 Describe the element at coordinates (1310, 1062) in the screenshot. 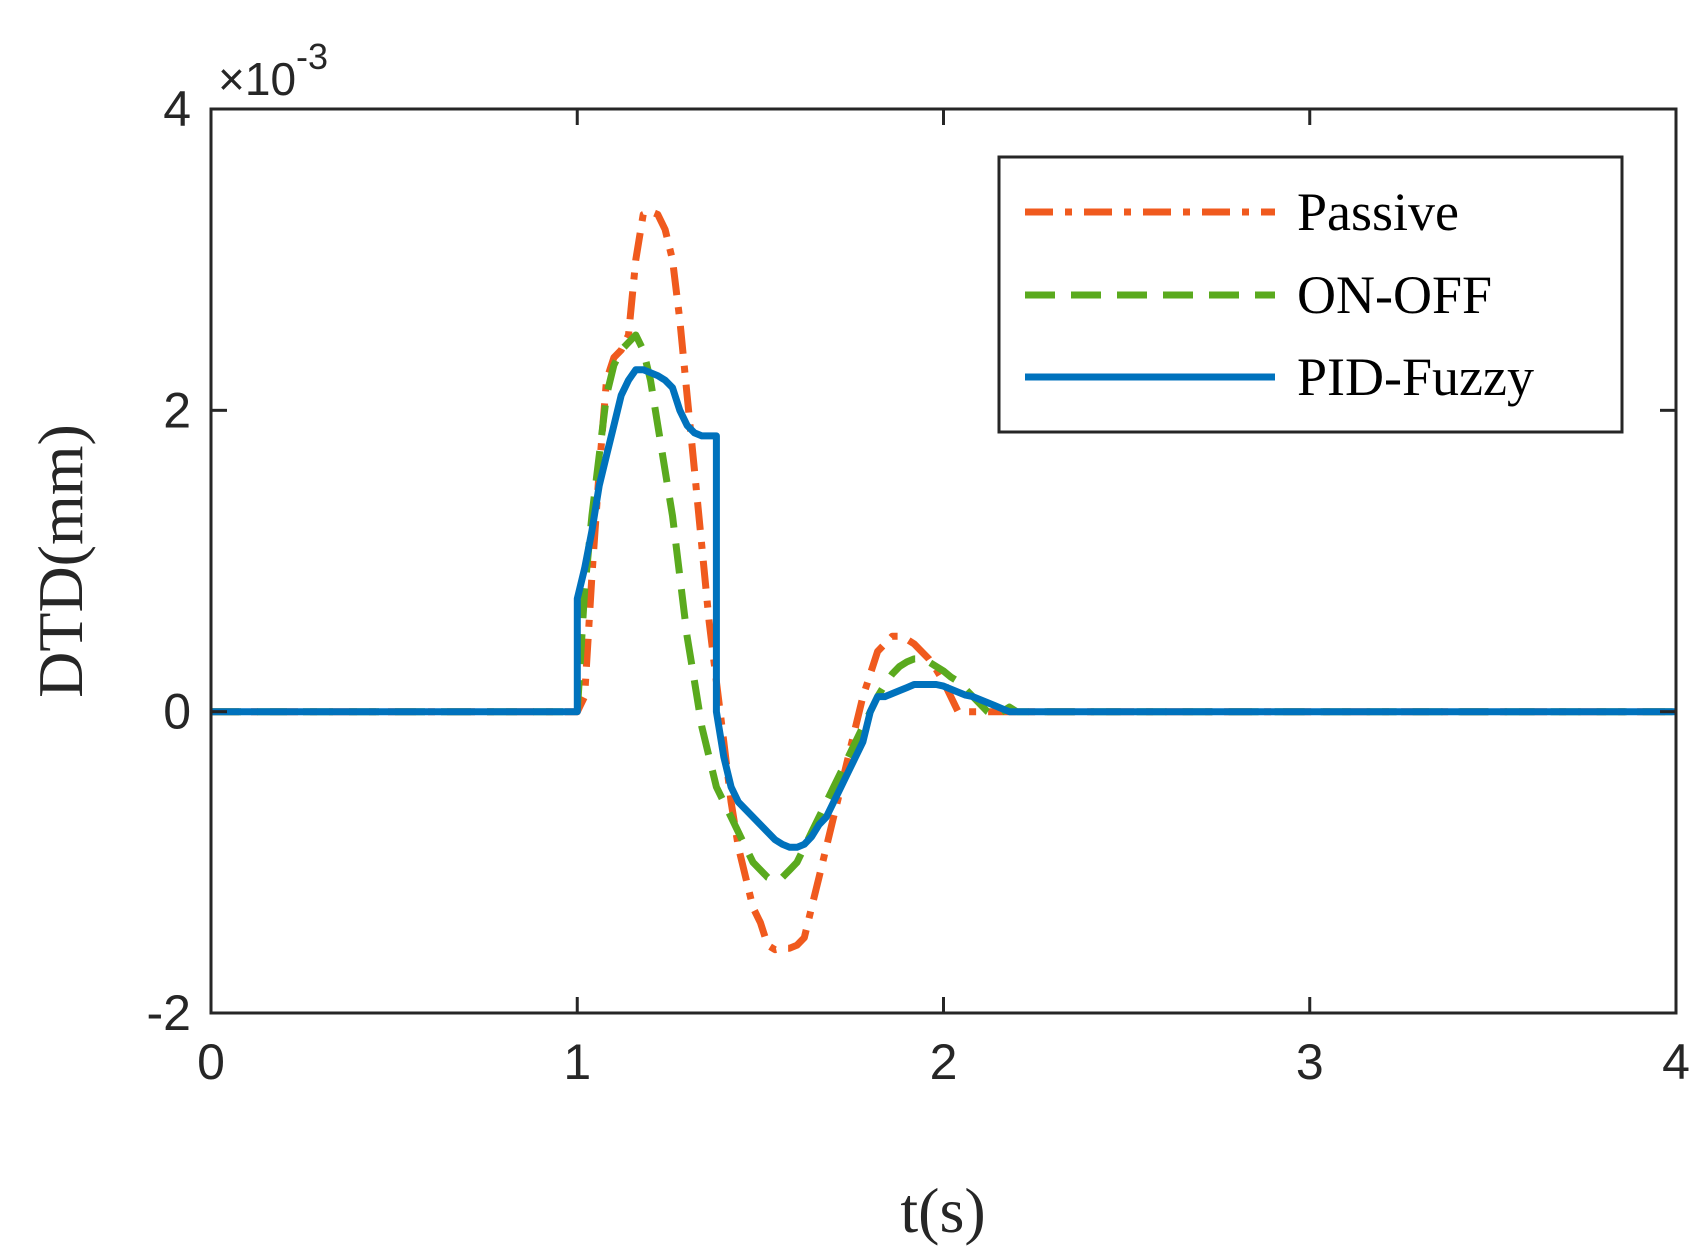

I see `x-tick-label: 3` at that location.